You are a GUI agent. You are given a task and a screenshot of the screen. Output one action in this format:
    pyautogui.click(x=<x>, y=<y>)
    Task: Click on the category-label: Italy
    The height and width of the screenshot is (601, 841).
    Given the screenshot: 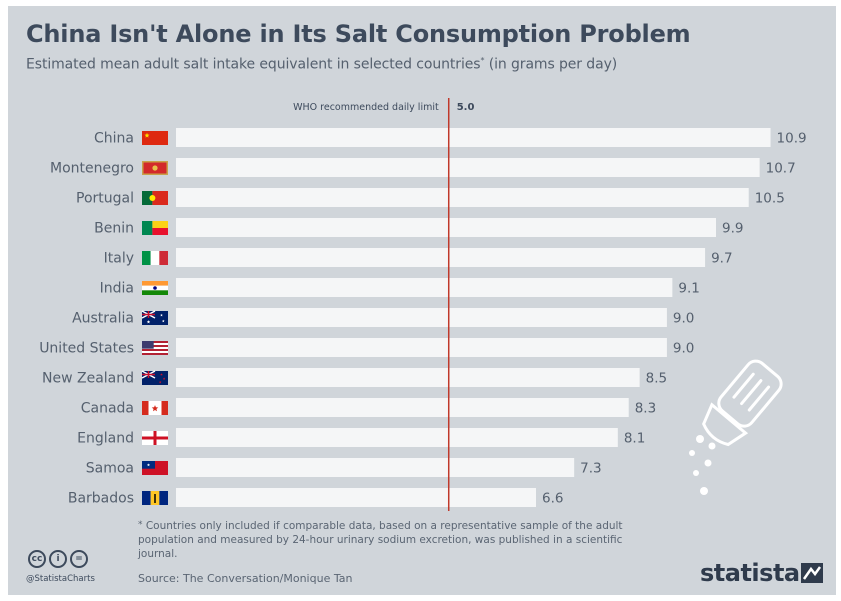 What is the action you would take?
    pyautogui.click(x=119, y=259)
    